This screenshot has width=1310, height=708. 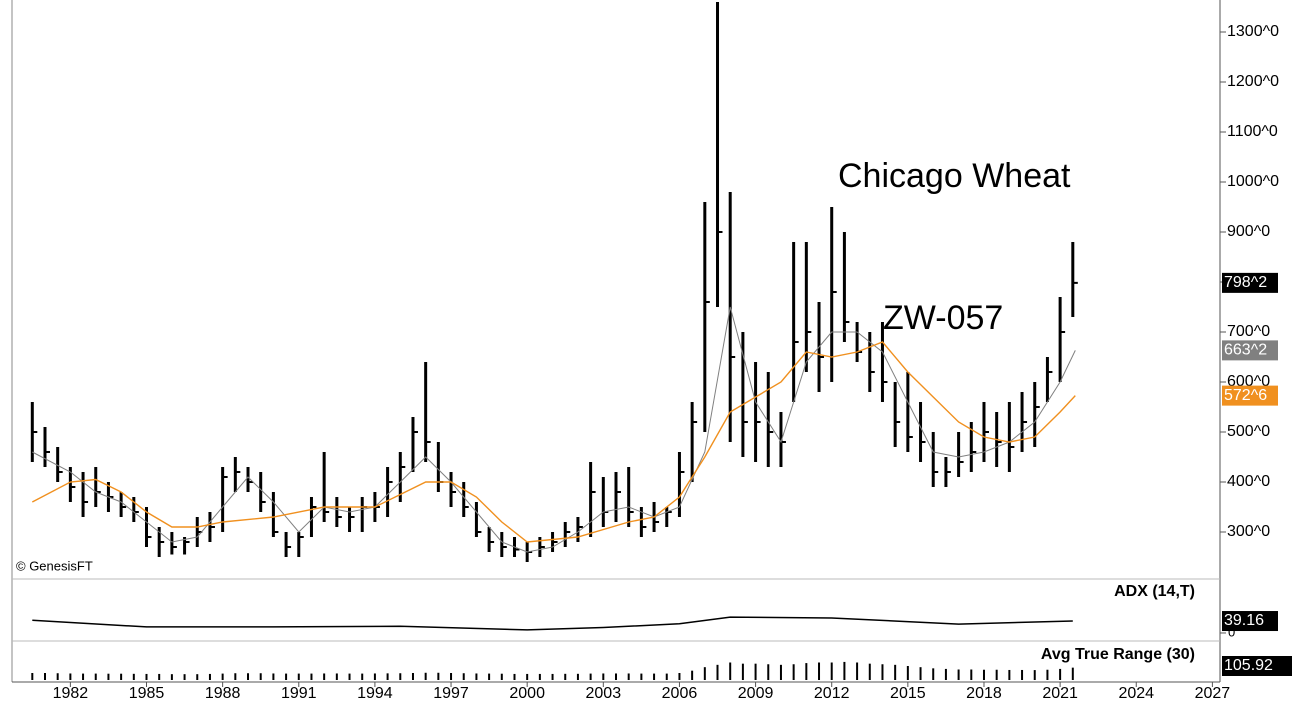 What do you see at coordinates (54, 565) in the screenshot?
I see `credit: © GenesisFT` at bounding box center [54, 565].